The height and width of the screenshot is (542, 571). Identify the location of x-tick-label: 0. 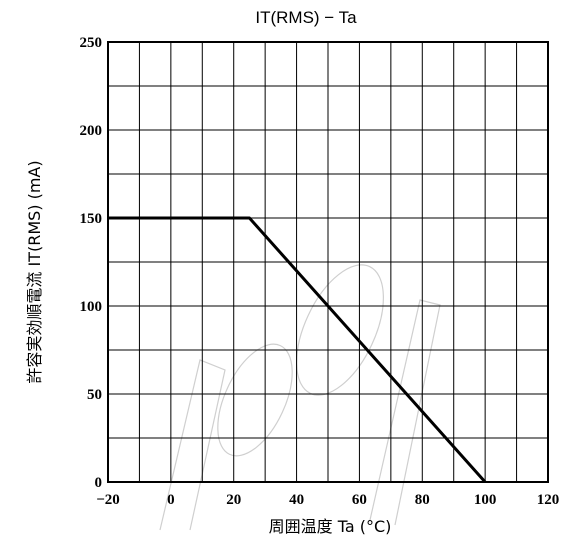
(171, 500).